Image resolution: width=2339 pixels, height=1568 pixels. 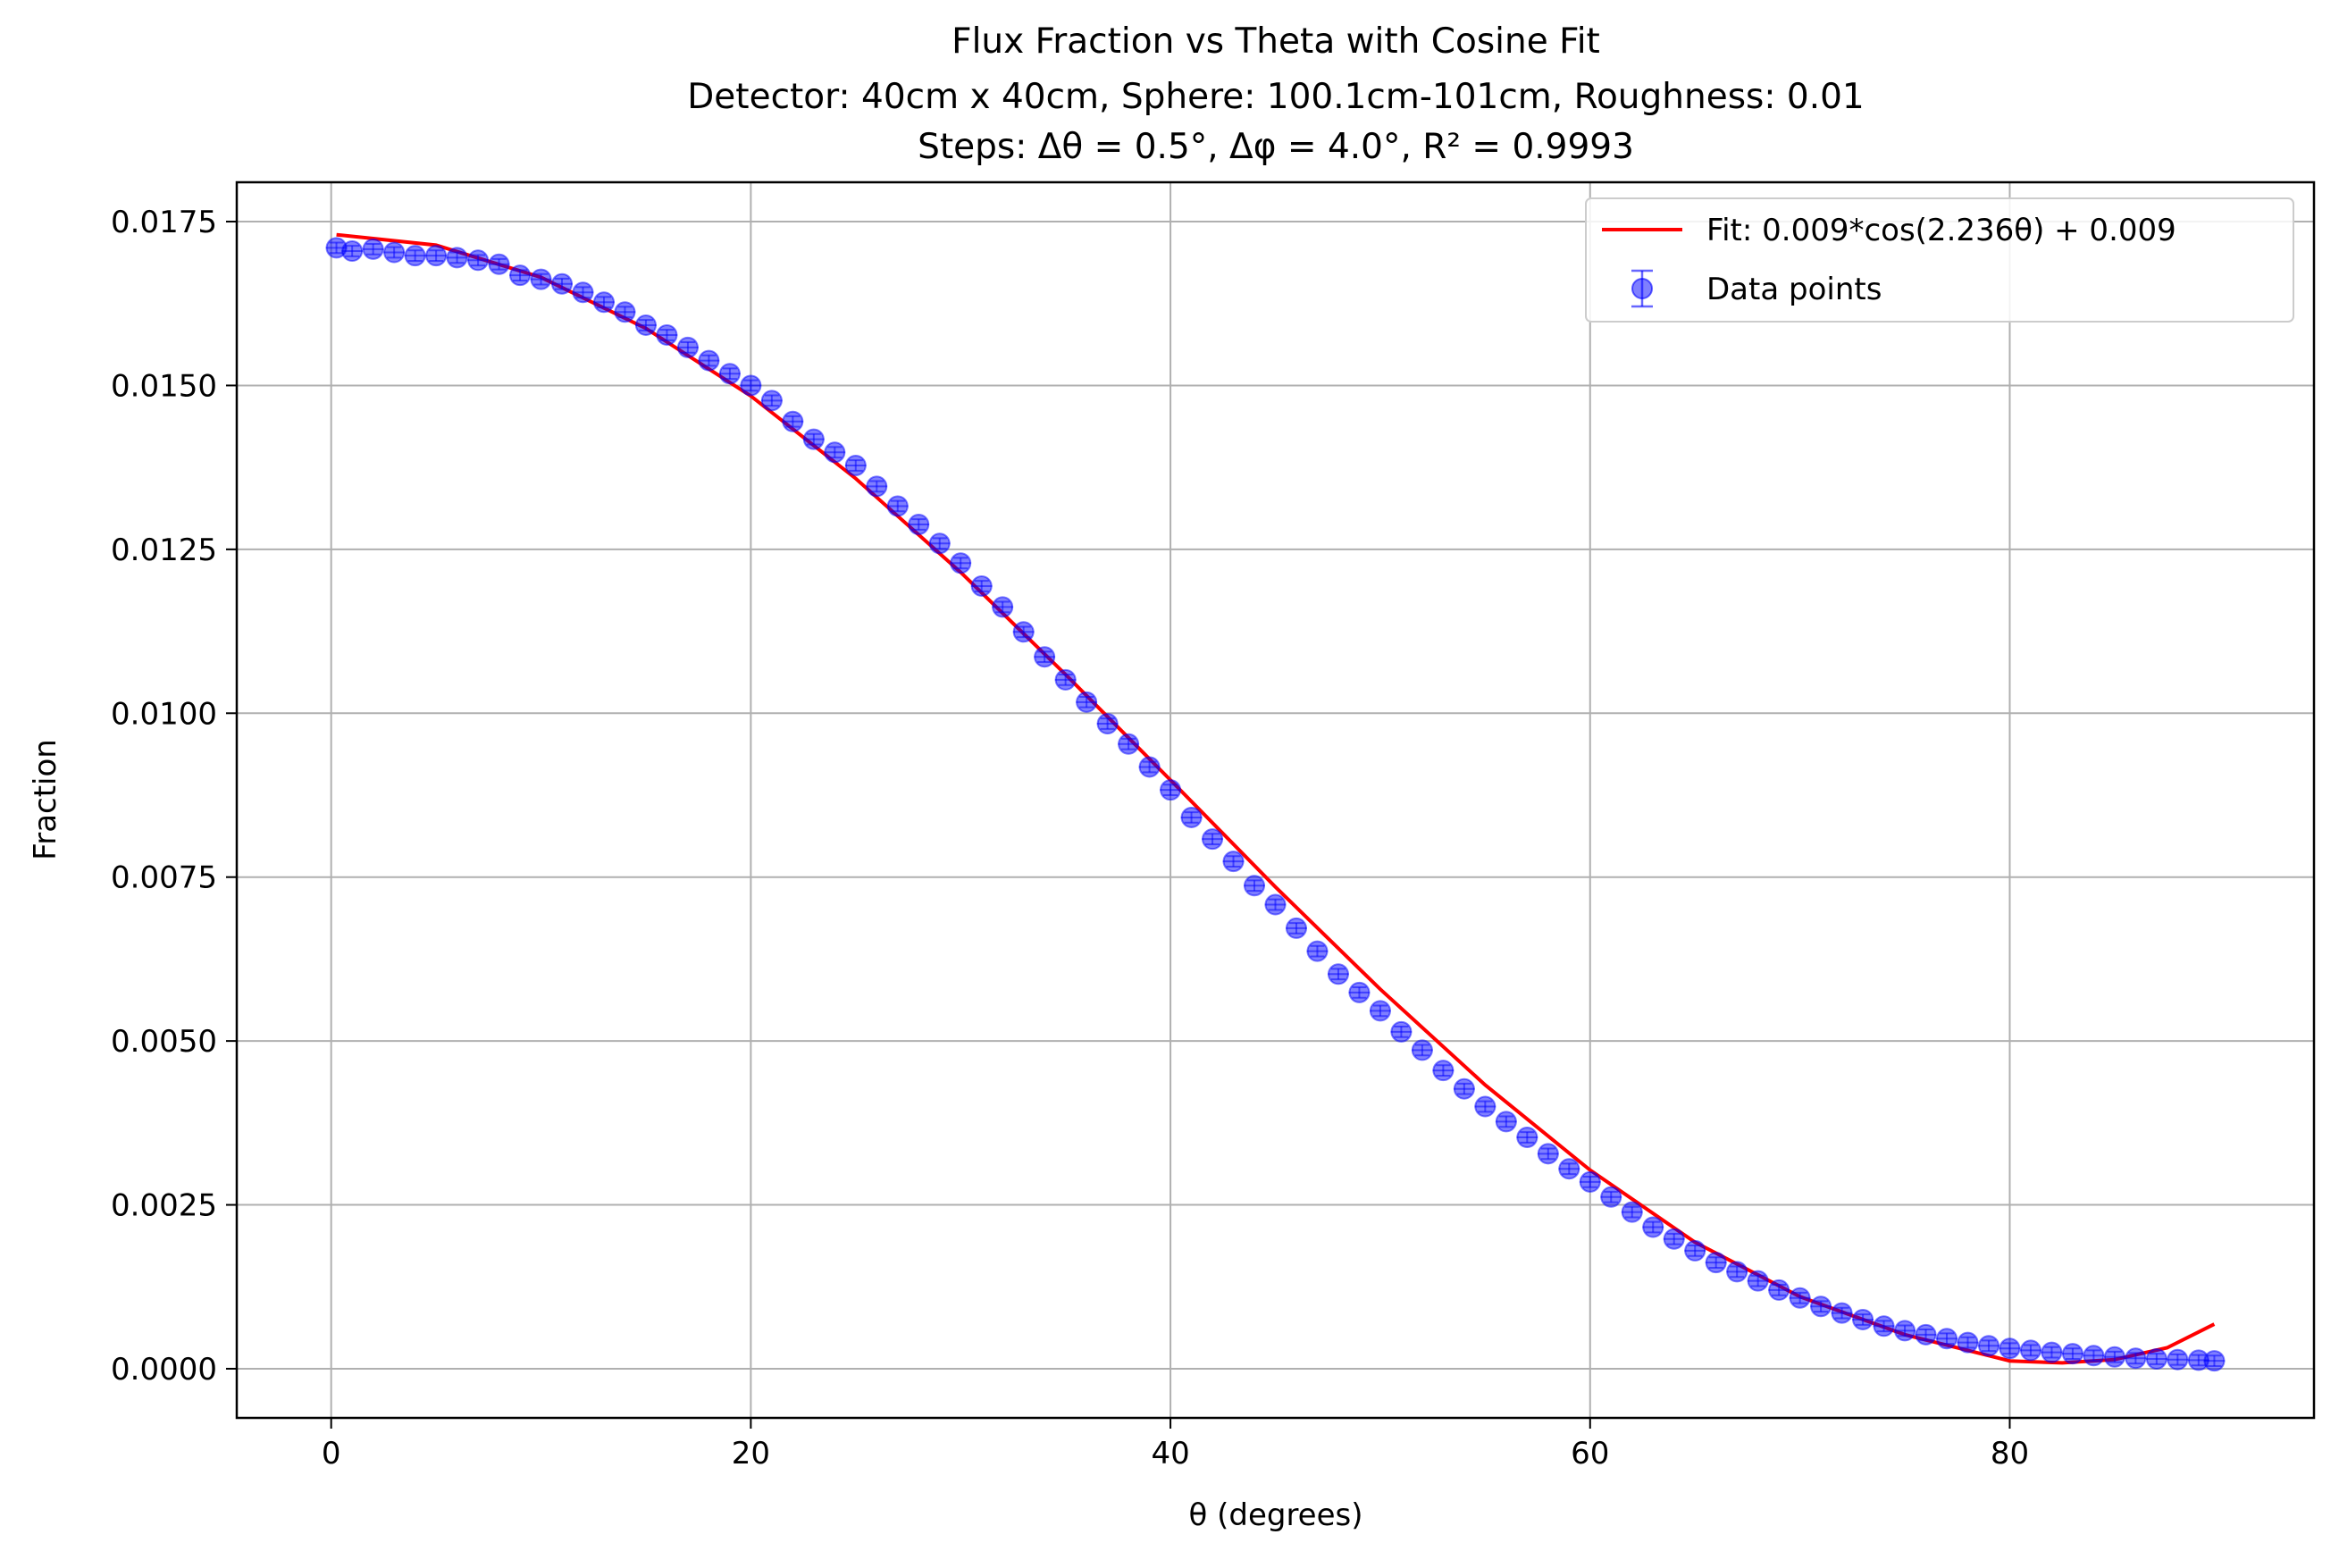 I want to click on y-tick-label: 0.0175, so click(x=164, y=222).